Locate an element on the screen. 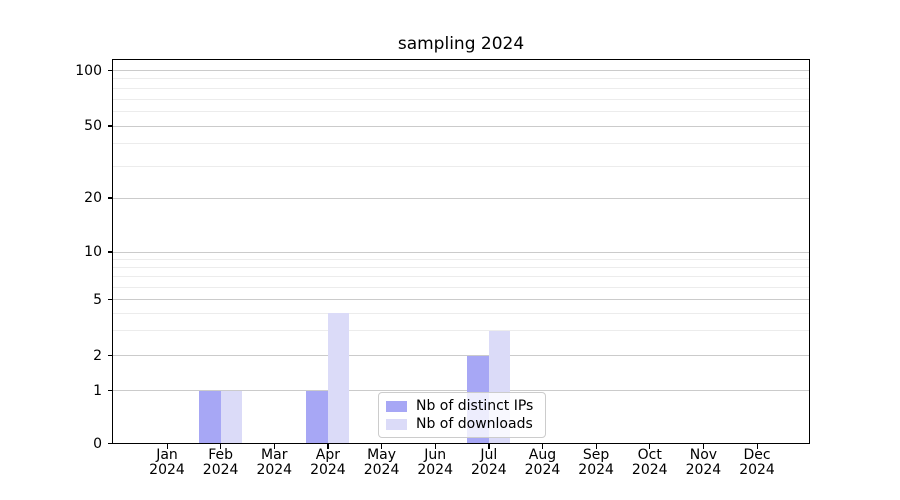 This screenshot has height=500, width=900. legend-item-distinct-ips: Nb of distinct IPs is located at coordinates (465, 406).